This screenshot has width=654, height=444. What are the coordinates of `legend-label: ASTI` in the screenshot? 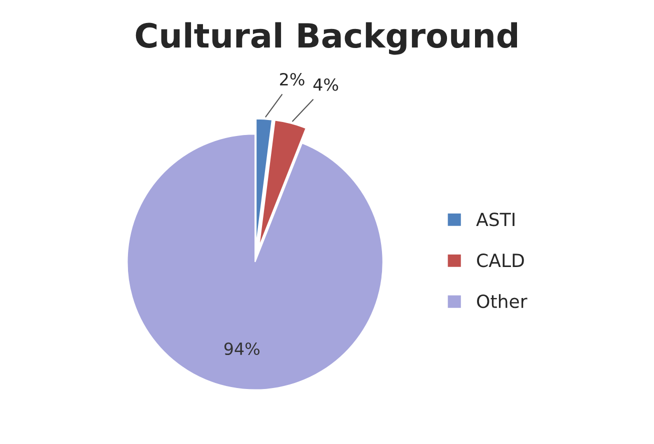 It's located at (495, 219).